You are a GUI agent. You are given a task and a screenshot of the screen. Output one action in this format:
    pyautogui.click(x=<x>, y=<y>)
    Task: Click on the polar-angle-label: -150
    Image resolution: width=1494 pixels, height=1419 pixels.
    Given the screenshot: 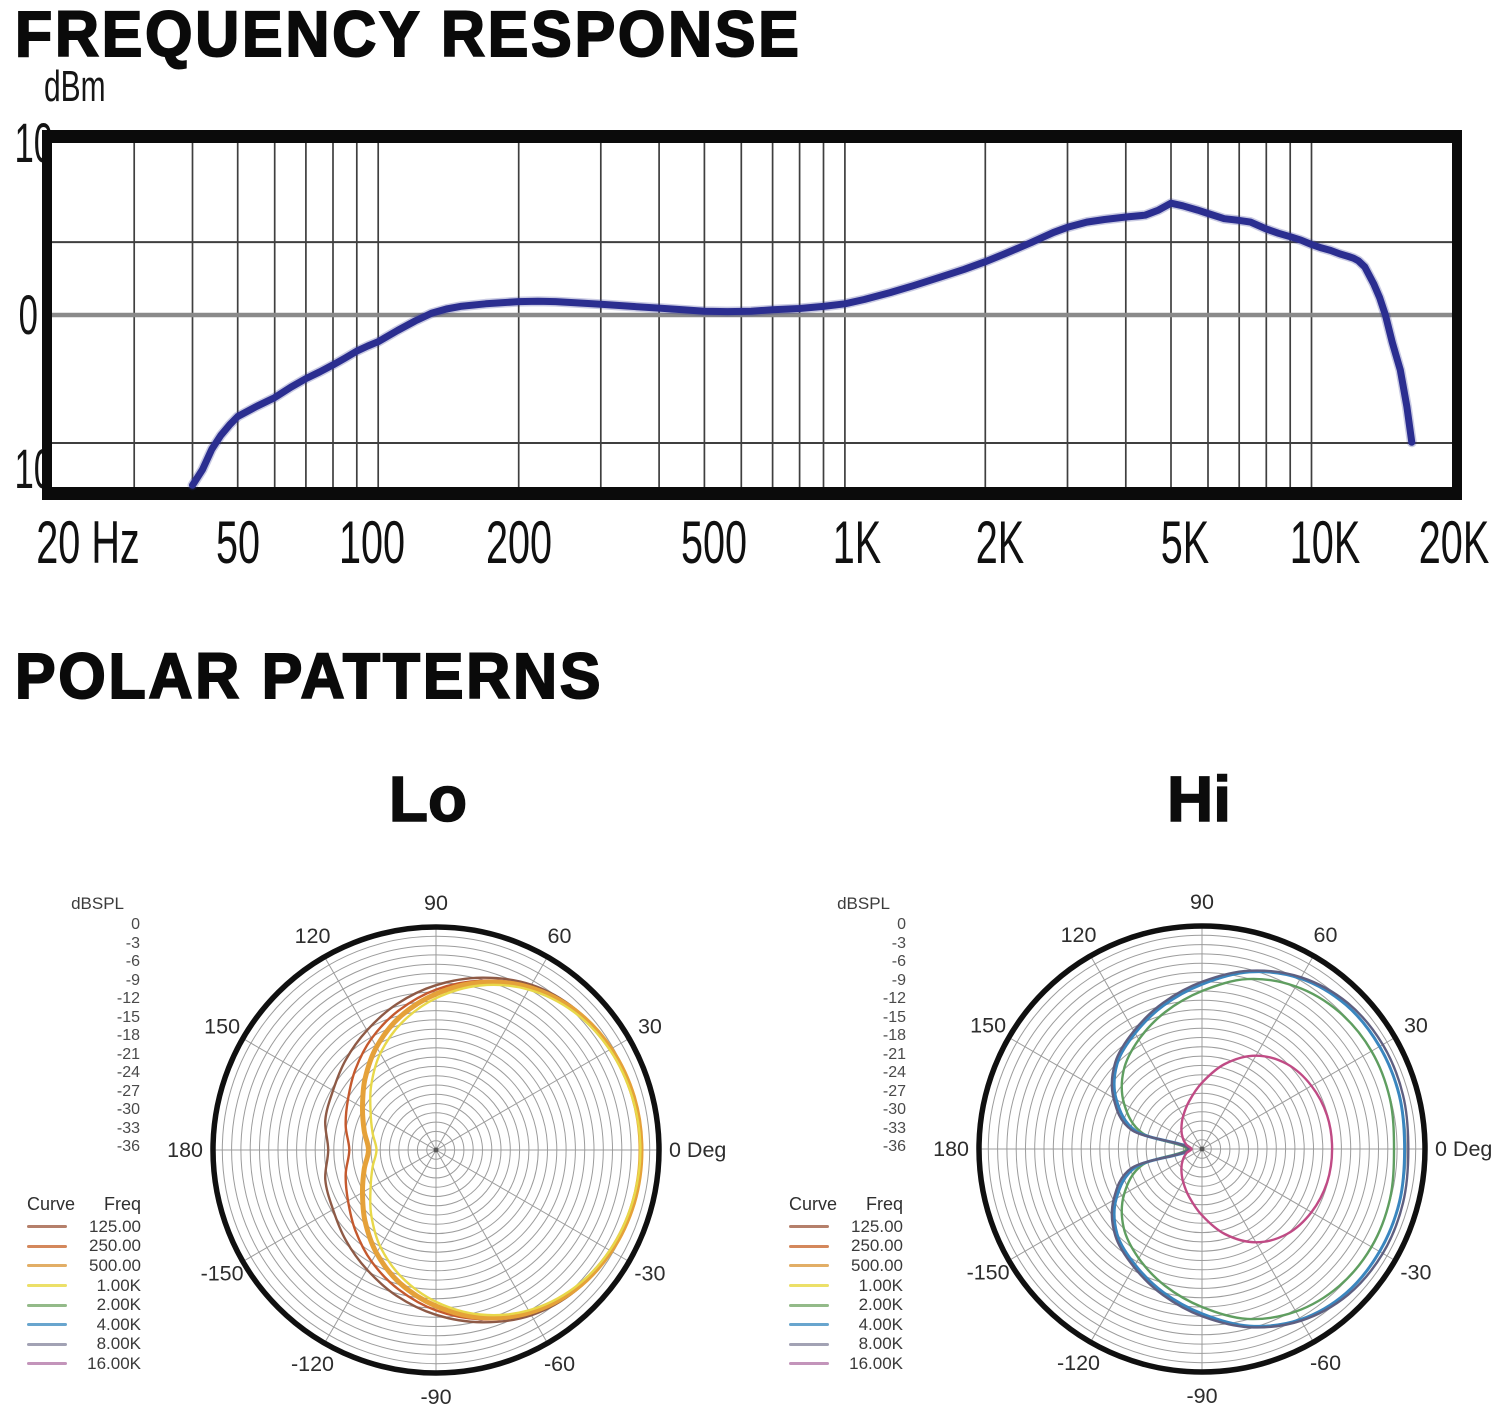 What is the action you would take?
    pyautogui.click(x=988, y=1273)
    